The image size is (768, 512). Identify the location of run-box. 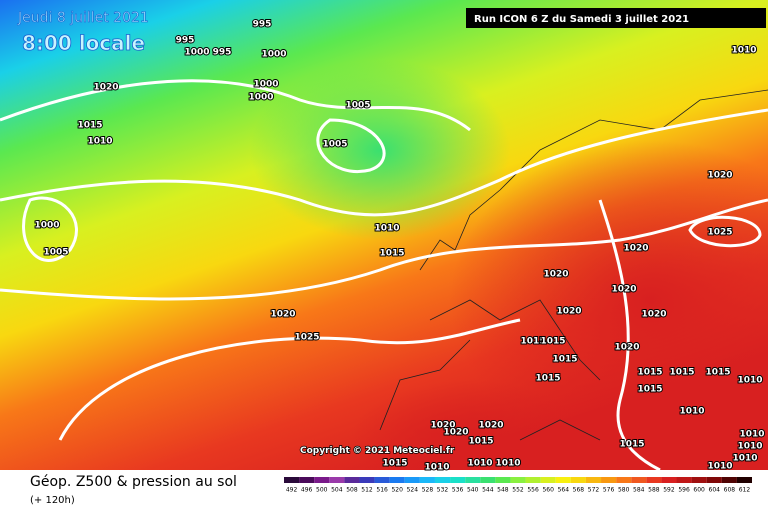
(616, 18).